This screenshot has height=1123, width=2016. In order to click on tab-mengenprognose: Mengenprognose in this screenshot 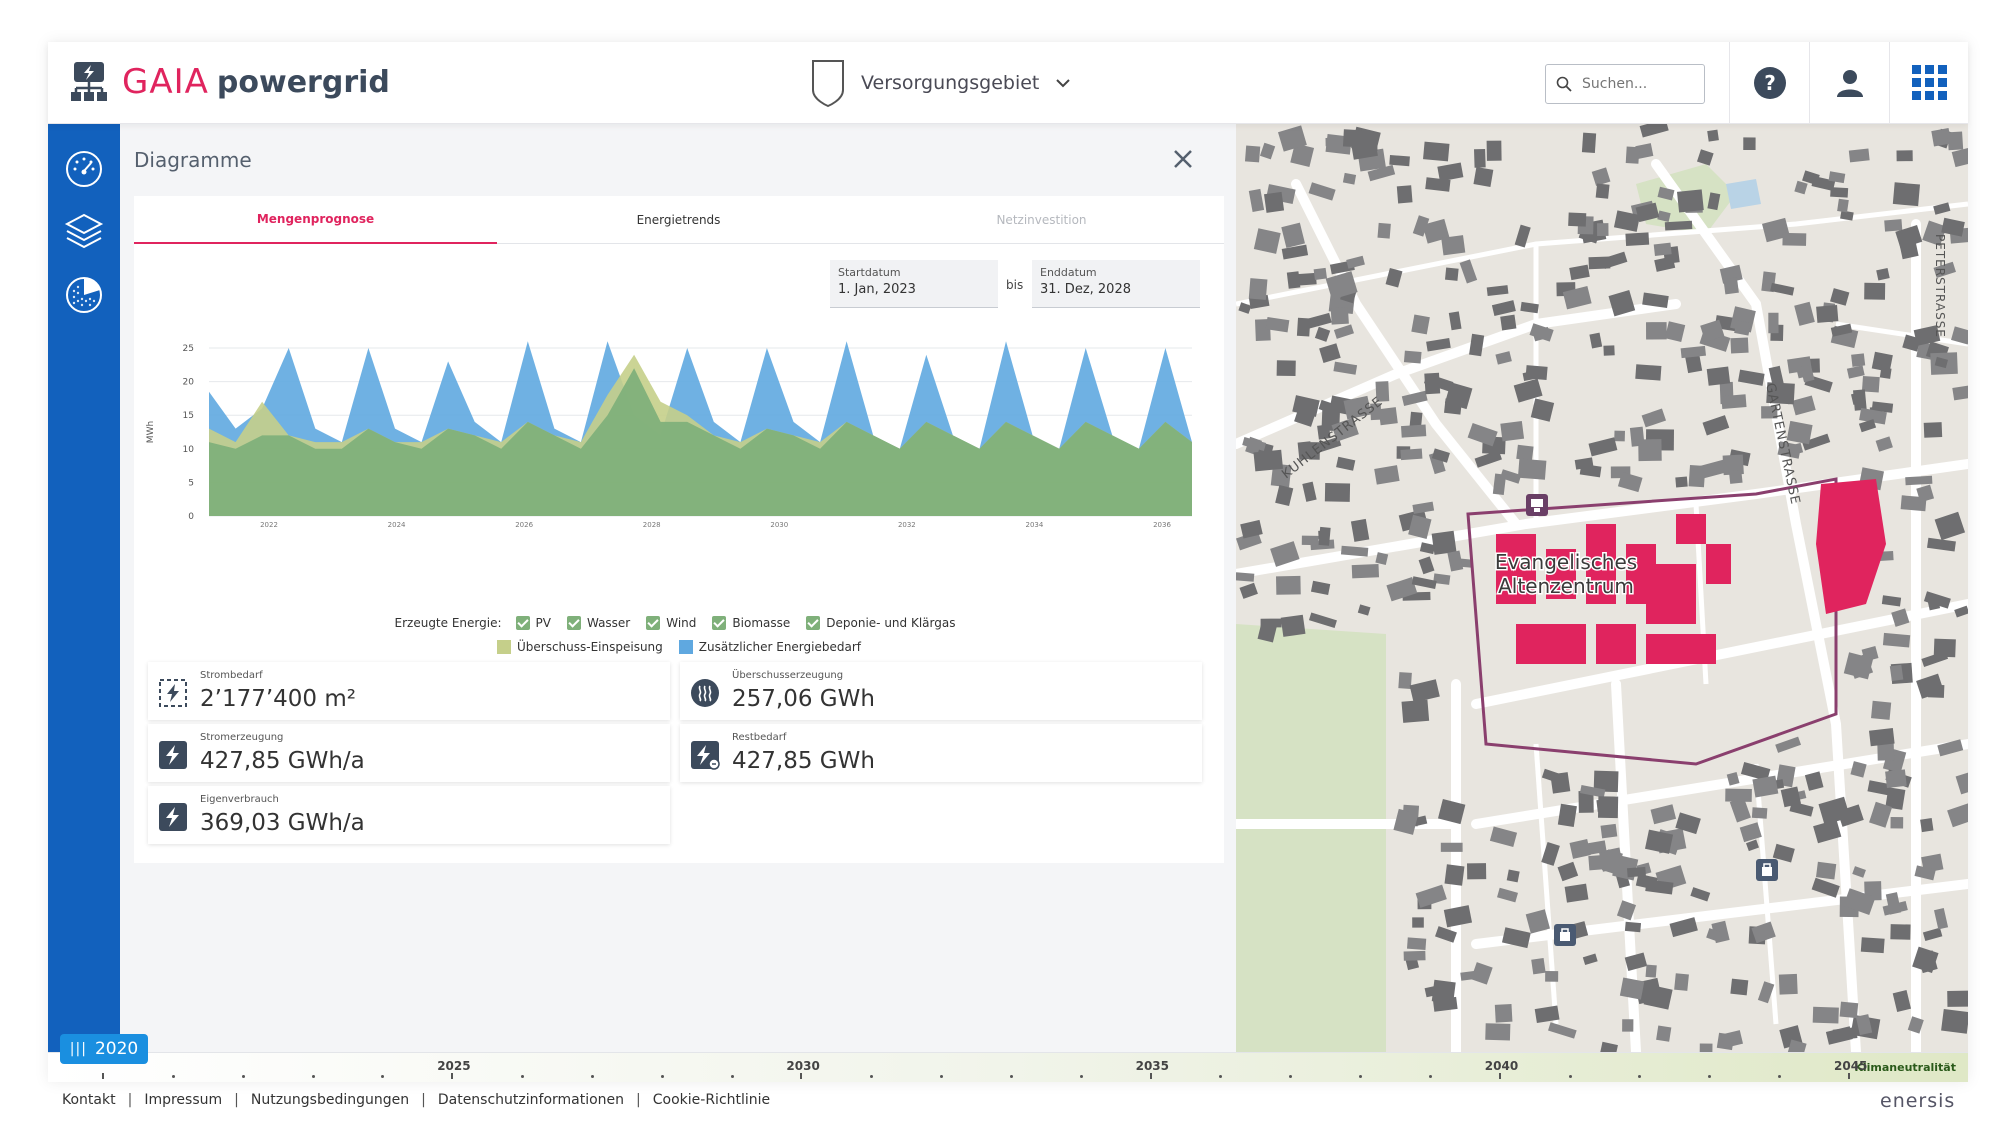, I will do `click(315, 220)`.